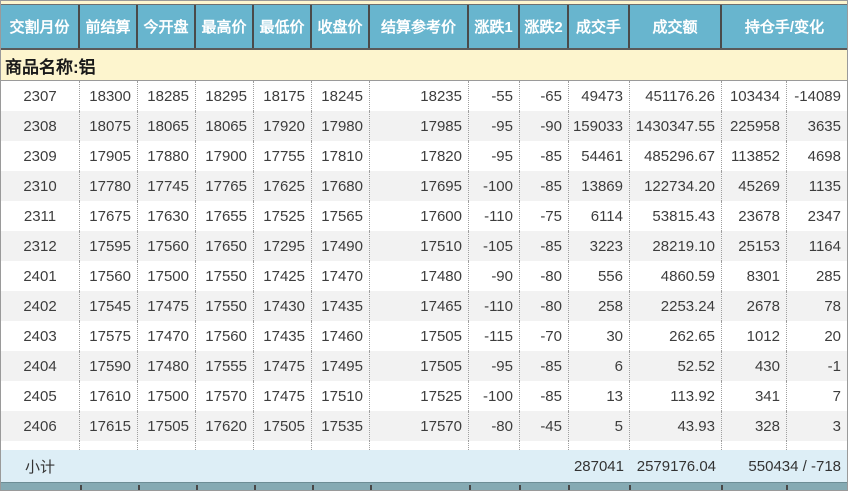 The width and height of the screenshot is (848, 491). What do you see at coordinates (836, 426) in the screenshot?
I see `cell-oi-change: 3` at bounding box center [836, 426].